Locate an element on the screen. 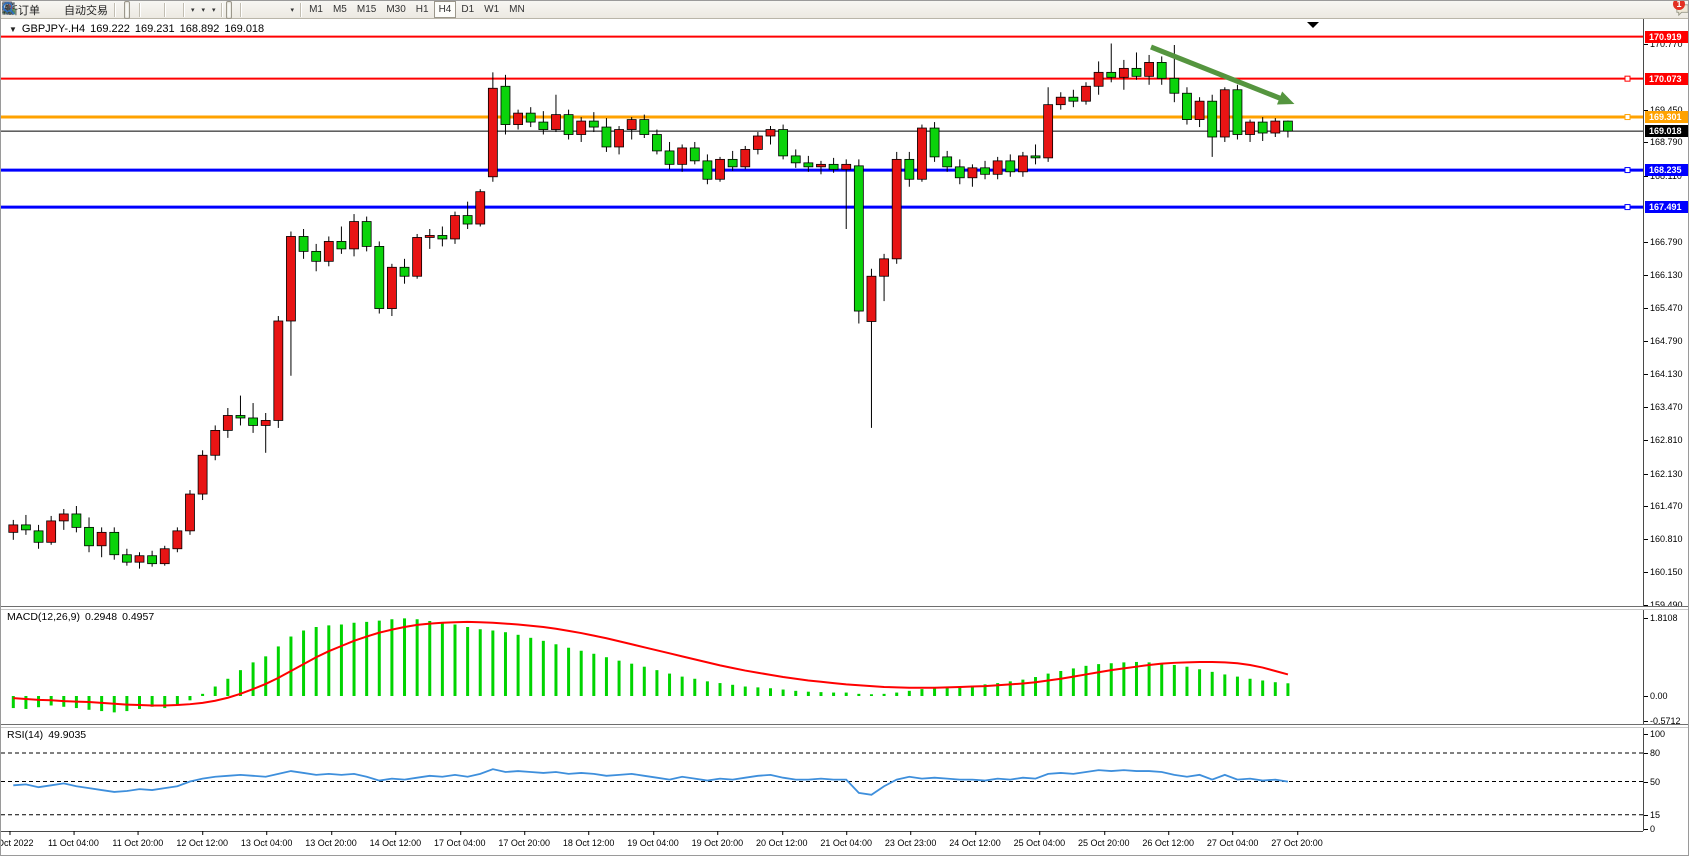  indicators-button: ▾ is located at coordinates (100, 10).